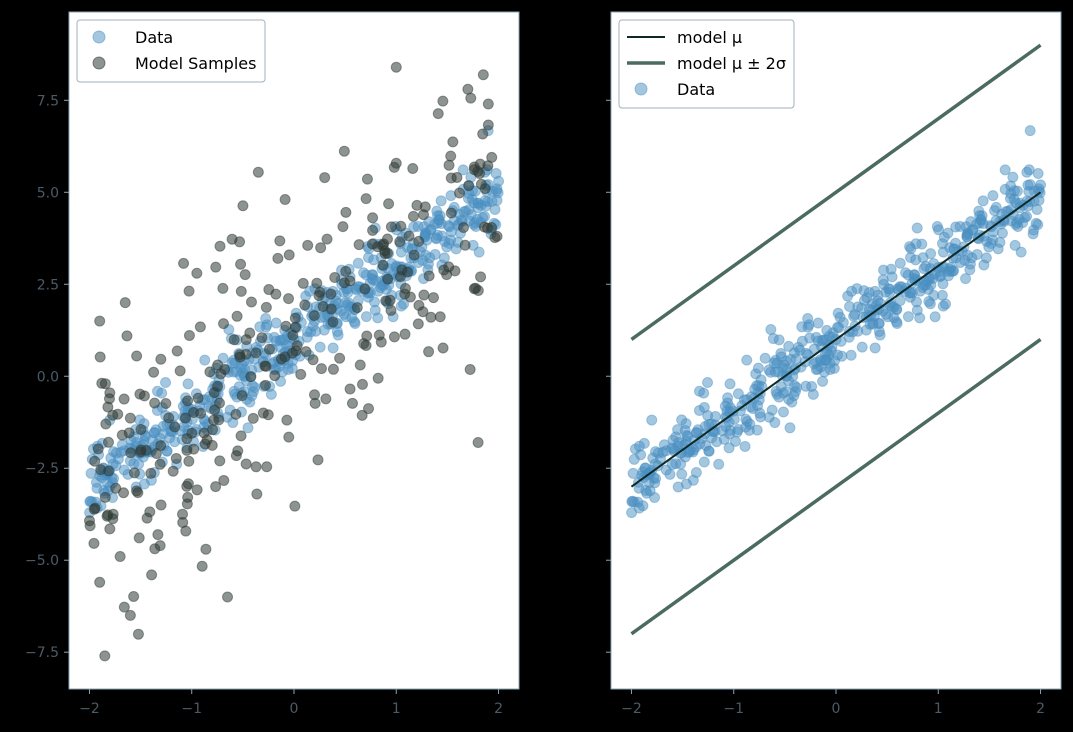  What do you see at coordinates (733, 709) in the screenshot?
I see `x-tick-label: −1` at bounding box center [733, 709].